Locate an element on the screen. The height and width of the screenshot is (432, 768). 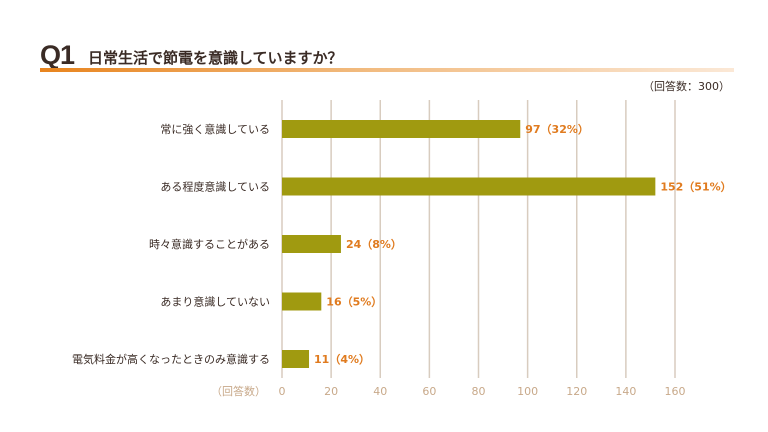
category-label: 電気料金が高くなったときのみ意識する is located at coordinates (171, 359).